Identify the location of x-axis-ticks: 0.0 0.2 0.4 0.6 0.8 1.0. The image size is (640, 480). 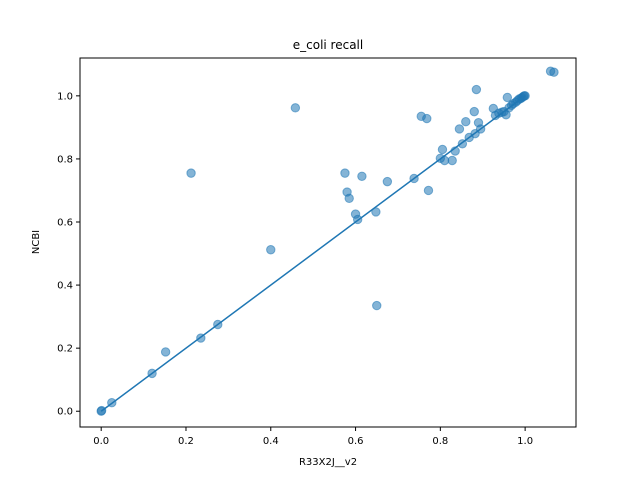
(313, 437).